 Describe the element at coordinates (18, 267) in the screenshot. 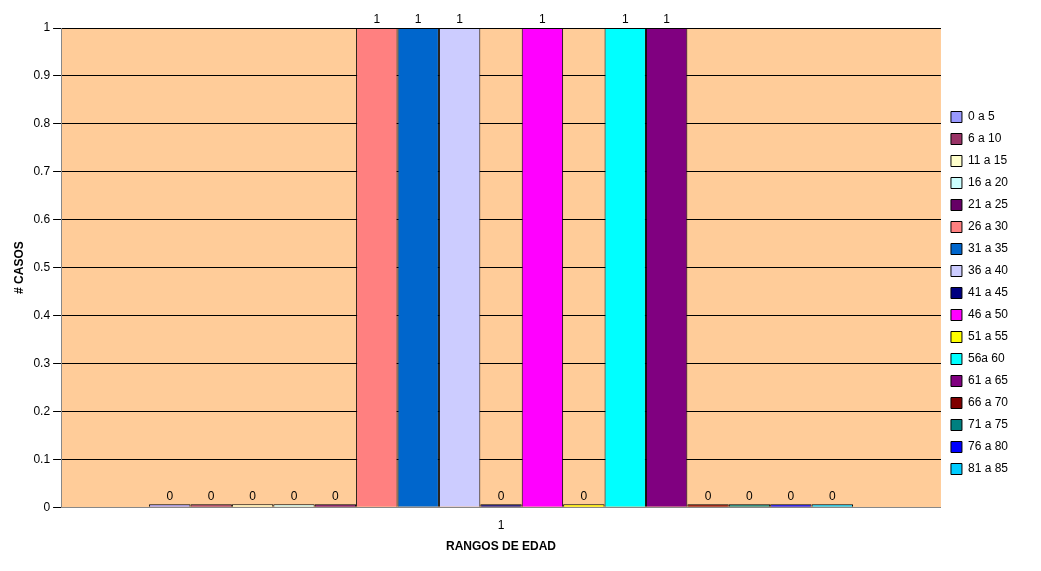

I see `y-axis-title: # CASOS` at that location.